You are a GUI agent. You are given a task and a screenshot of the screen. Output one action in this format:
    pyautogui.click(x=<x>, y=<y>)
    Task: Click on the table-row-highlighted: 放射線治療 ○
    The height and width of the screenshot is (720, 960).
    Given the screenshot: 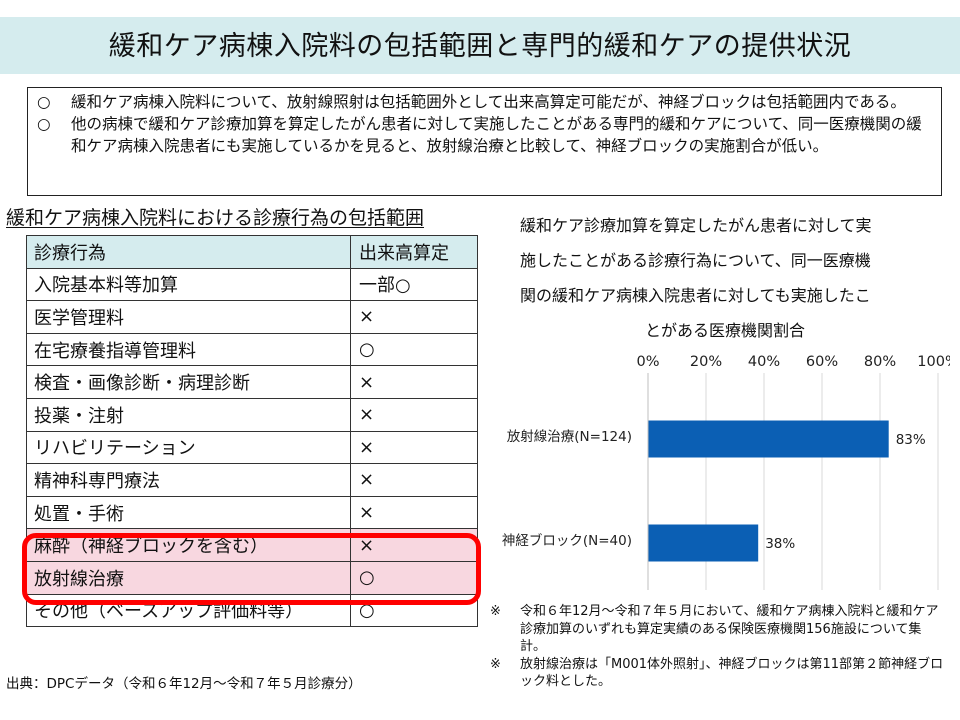 What is the action you would take?
    pyautogui.click(x=252, y=577)
    